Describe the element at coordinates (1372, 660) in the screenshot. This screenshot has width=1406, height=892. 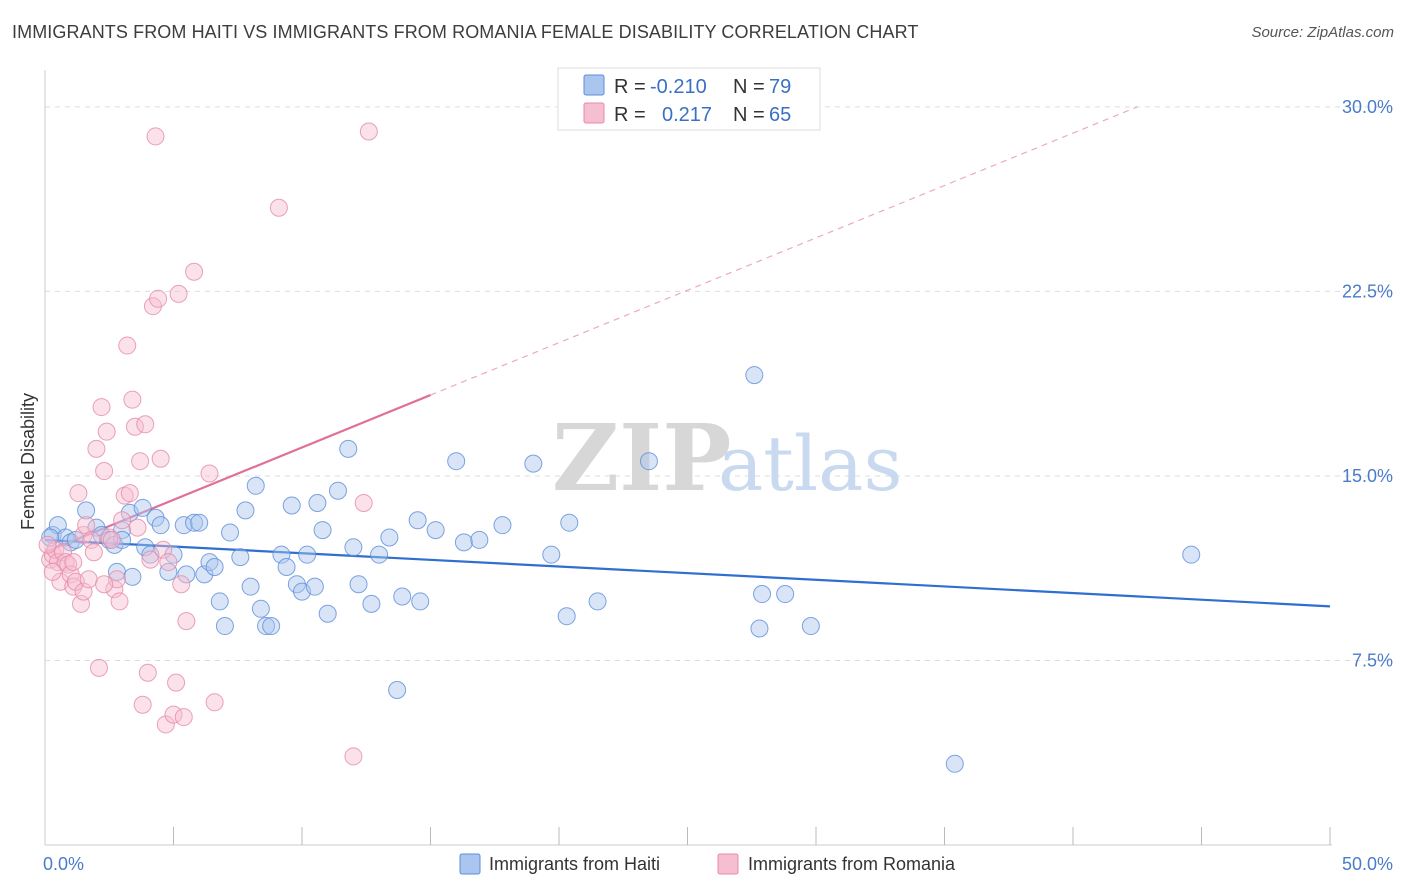
I see `y-tick-label: 7.5%` at that location.